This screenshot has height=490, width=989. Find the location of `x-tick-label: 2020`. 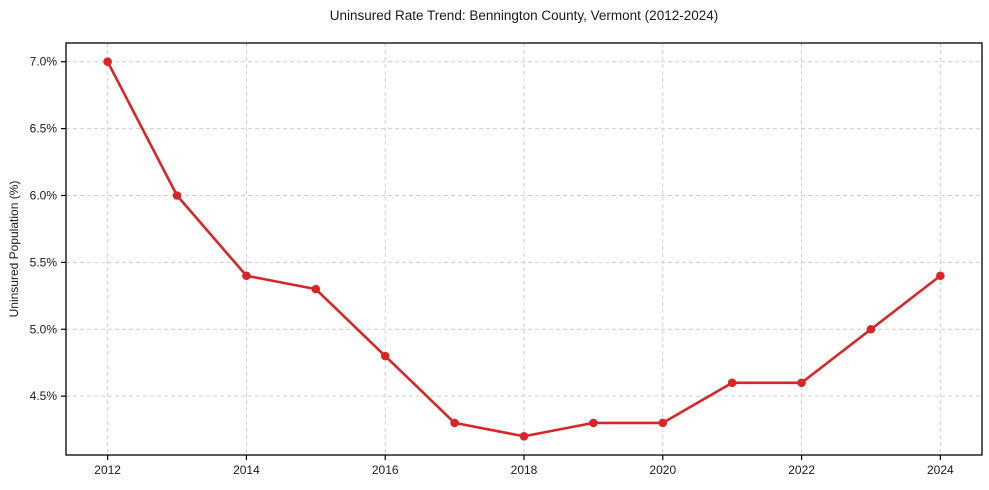

x-tick-label: 2020 is located at coordinates (662, 470).